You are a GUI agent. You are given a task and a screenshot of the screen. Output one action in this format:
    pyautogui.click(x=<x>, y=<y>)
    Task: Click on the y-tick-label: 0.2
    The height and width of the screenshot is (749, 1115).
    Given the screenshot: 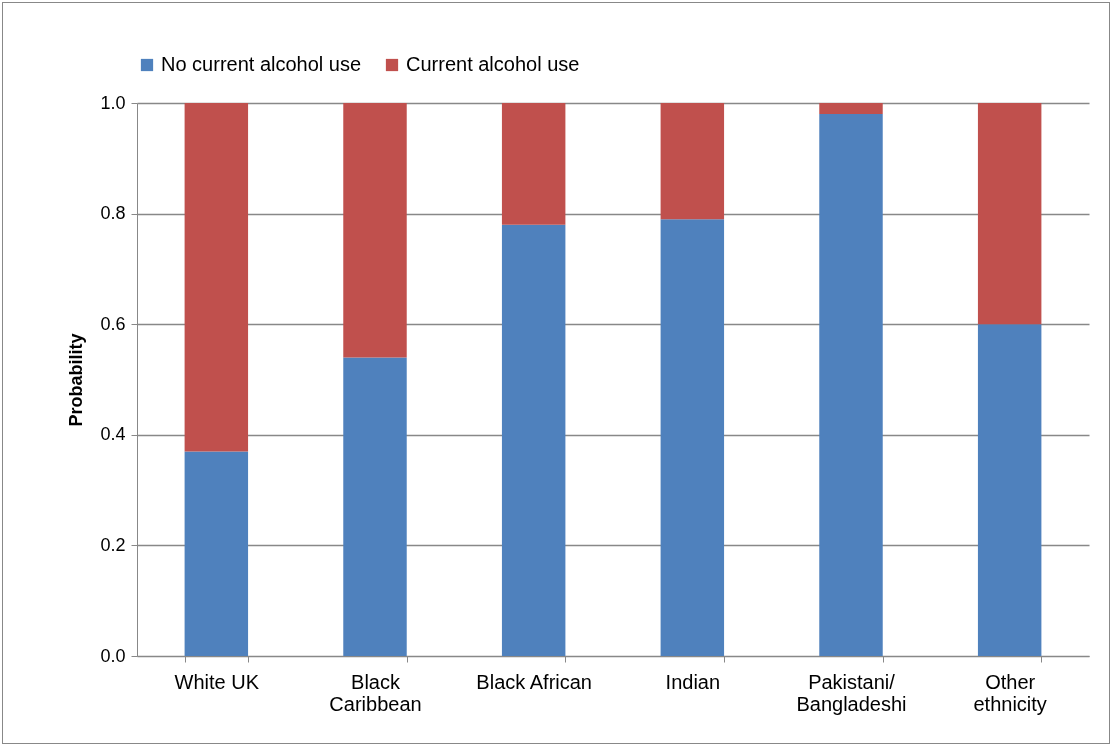 What is the action you would take?
    pyautogui.click(x=113, y=544)
    